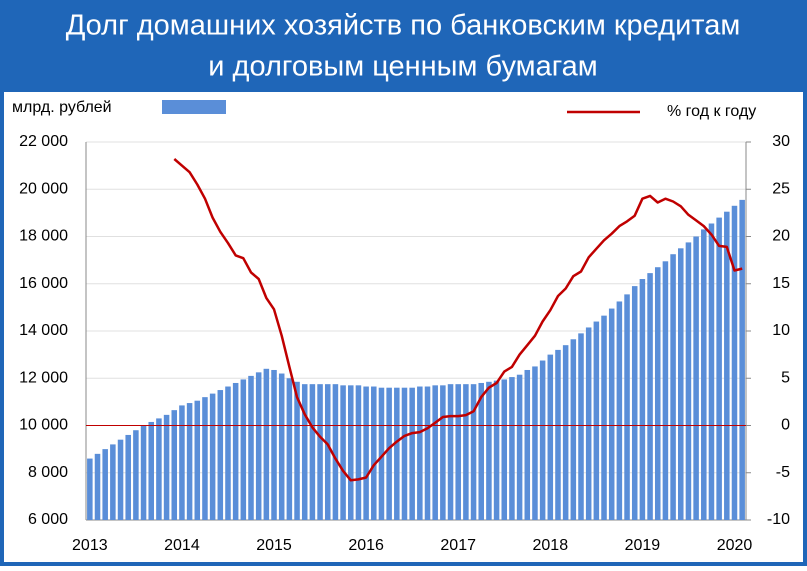 The image size is (807, 571). I want to click on x-tick-label: 2016, so click(366, 545).